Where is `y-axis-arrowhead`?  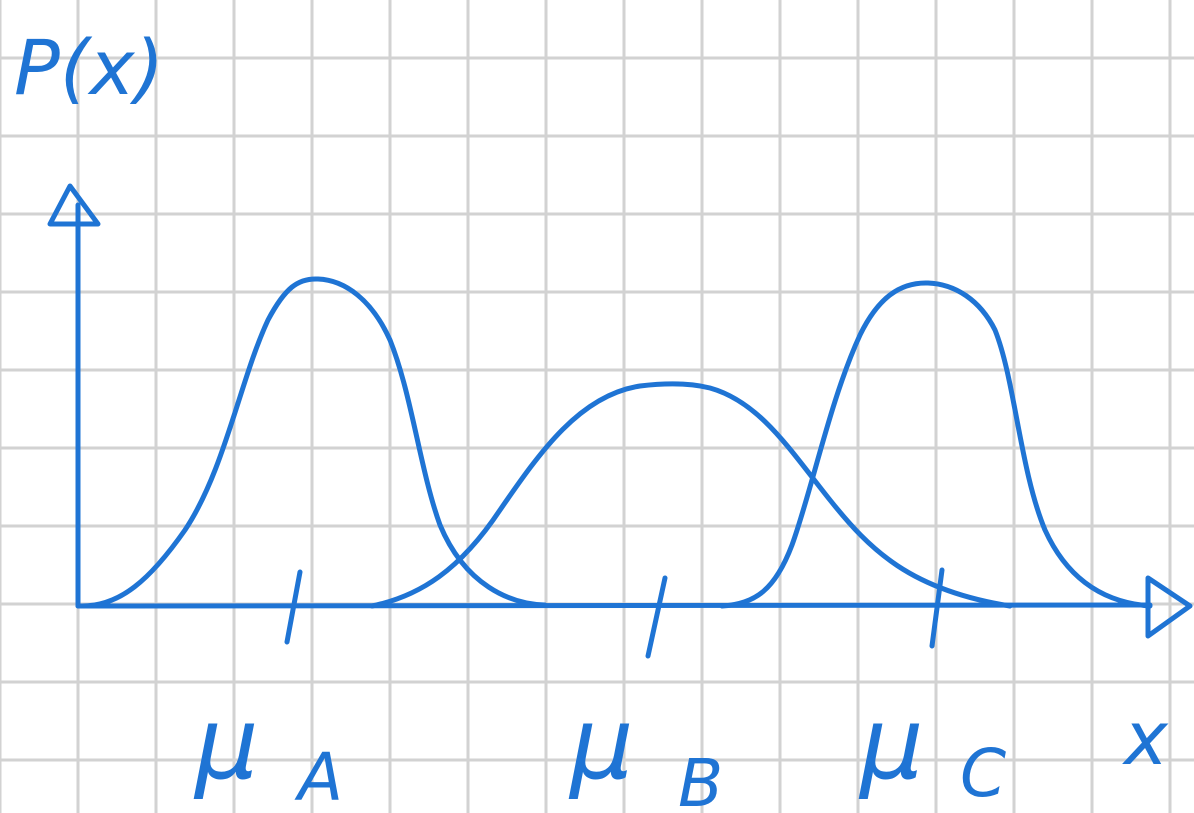 y-axis-arrowhead is located at coordinates (74, 205).